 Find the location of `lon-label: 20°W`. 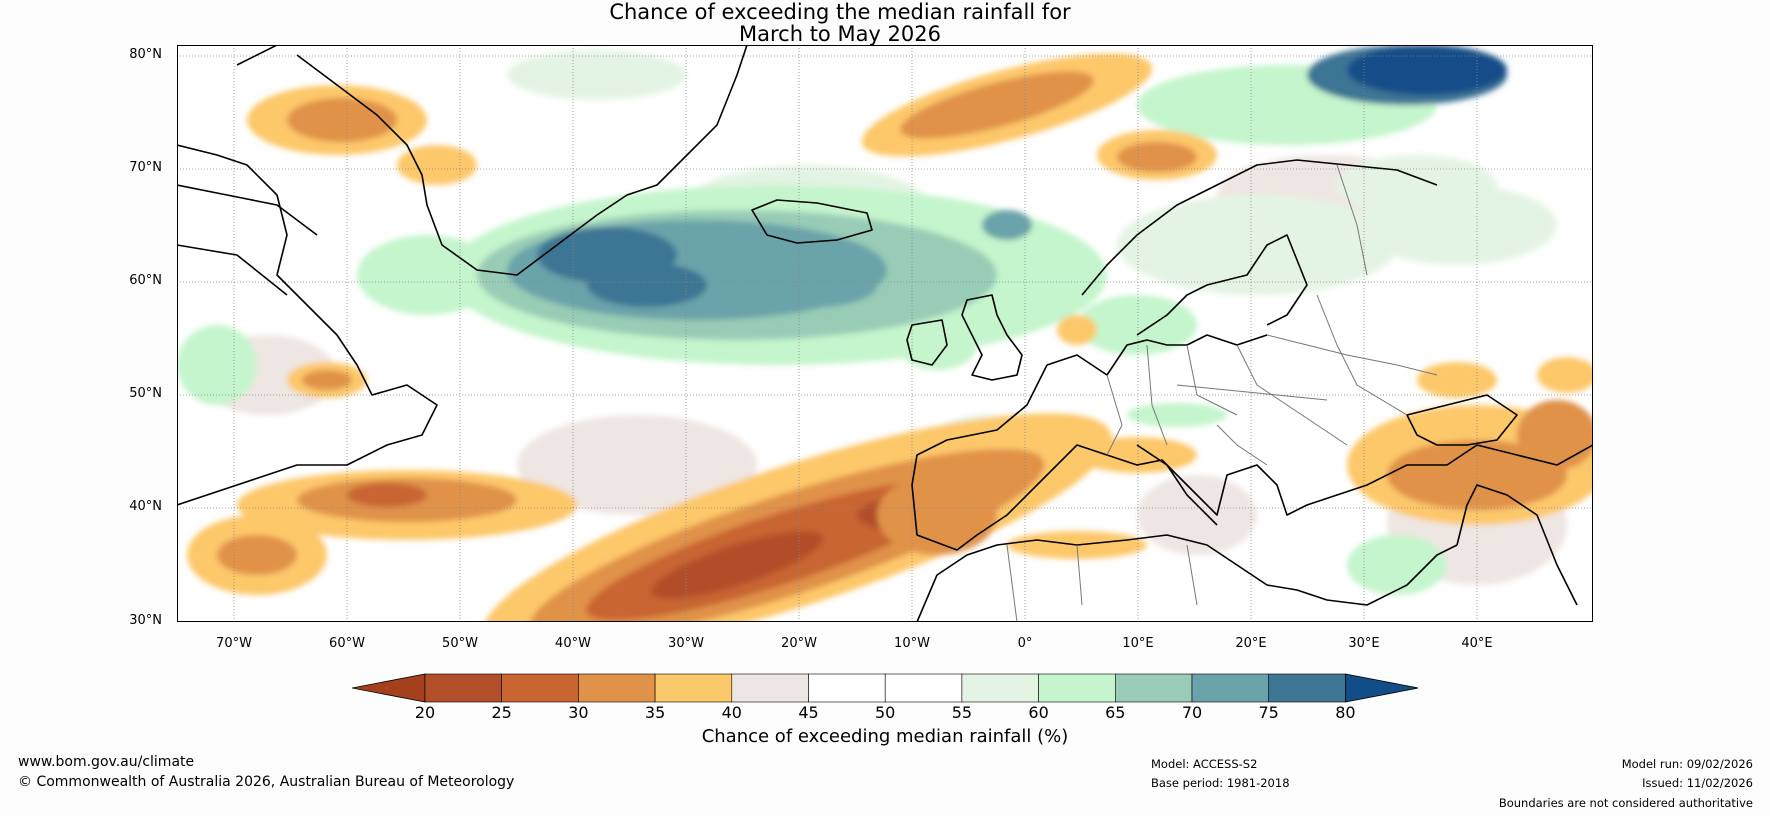

lon-label: 20°W is located at coordinates (799, 643).